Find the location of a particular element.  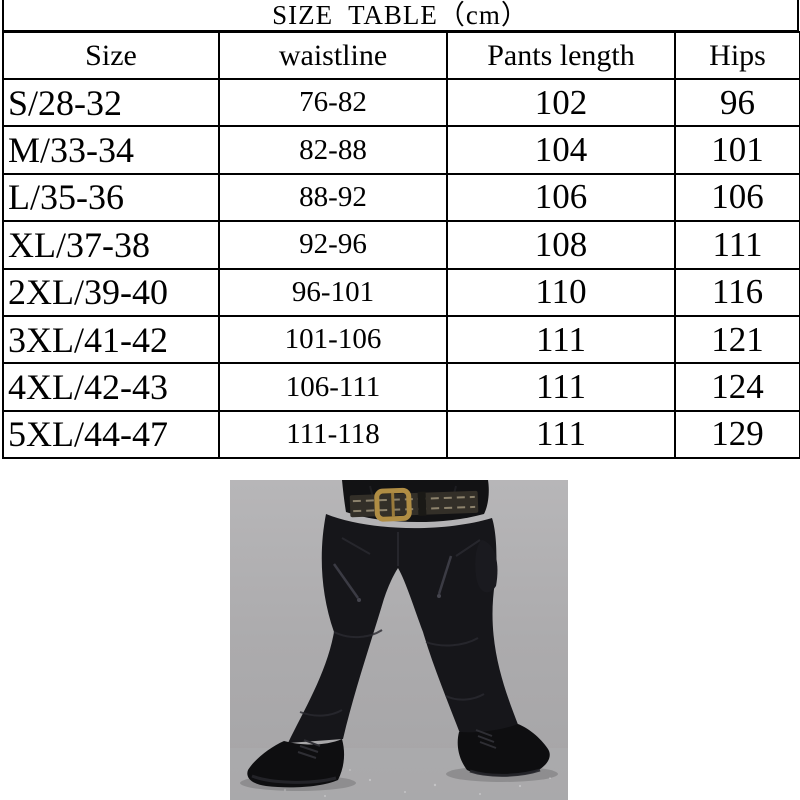

col-header-pants-length: Pants length is located at coordinates (561, 55).